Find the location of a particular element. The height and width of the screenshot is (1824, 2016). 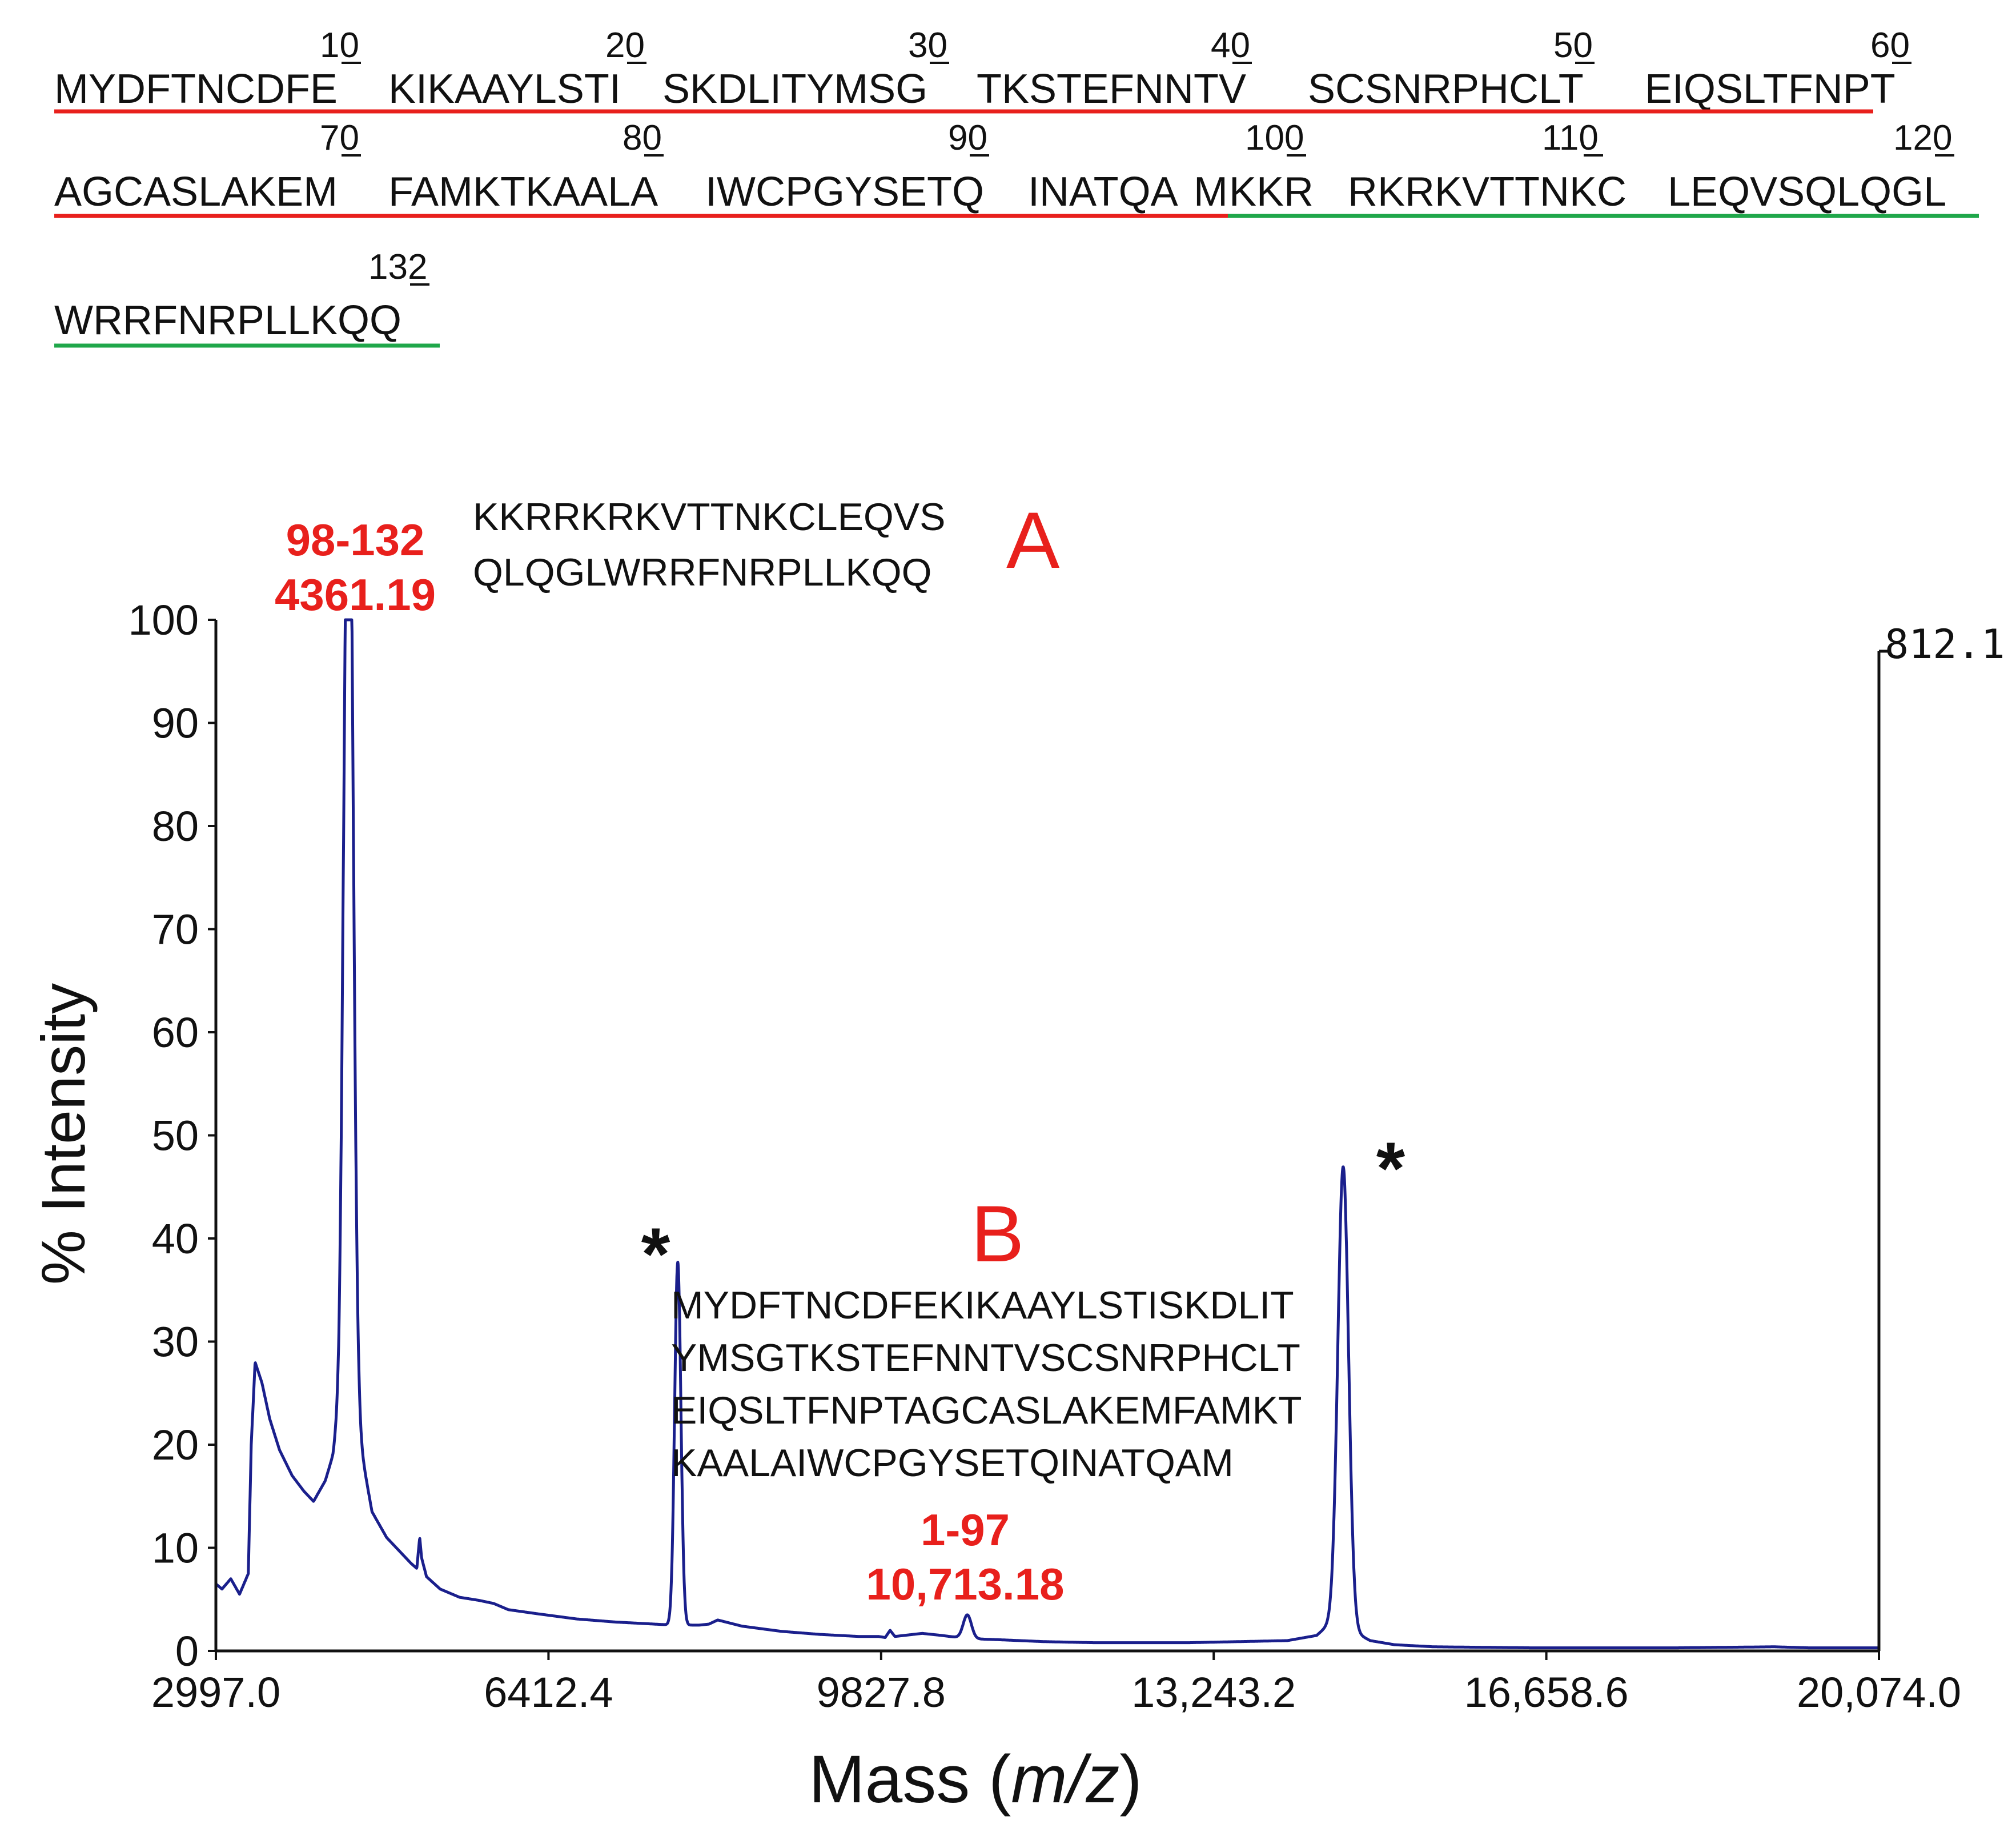

y-axis-title: % Intensity is located at coordinates (63, 1134).